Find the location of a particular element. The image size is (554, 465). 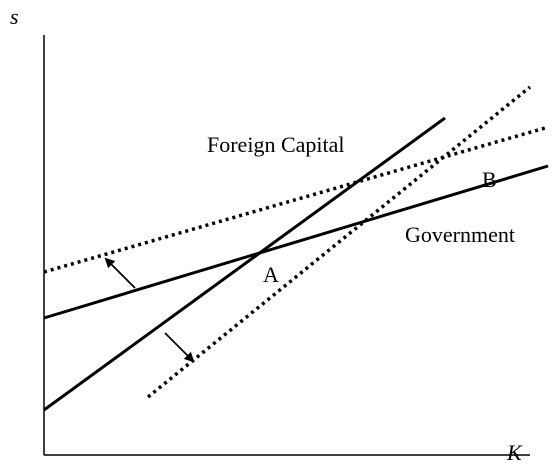

point-label: A is located at coordinates (271, 274).